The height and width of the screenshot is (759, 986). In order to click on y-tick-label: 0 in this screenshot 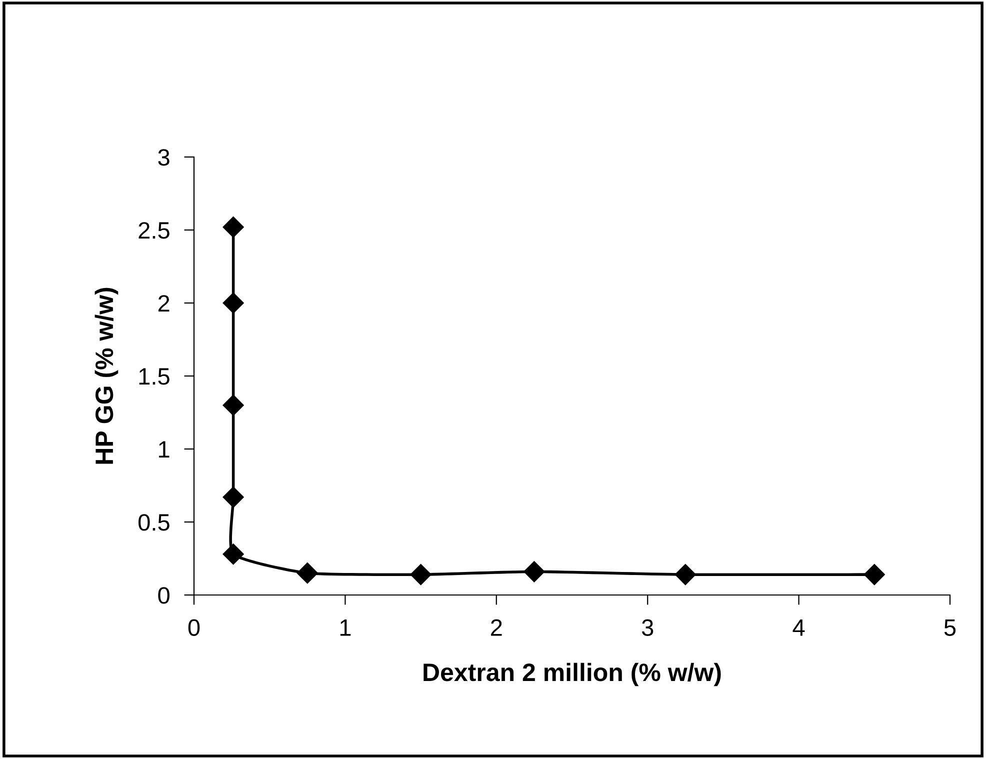, I will do `click(164, 595)`.